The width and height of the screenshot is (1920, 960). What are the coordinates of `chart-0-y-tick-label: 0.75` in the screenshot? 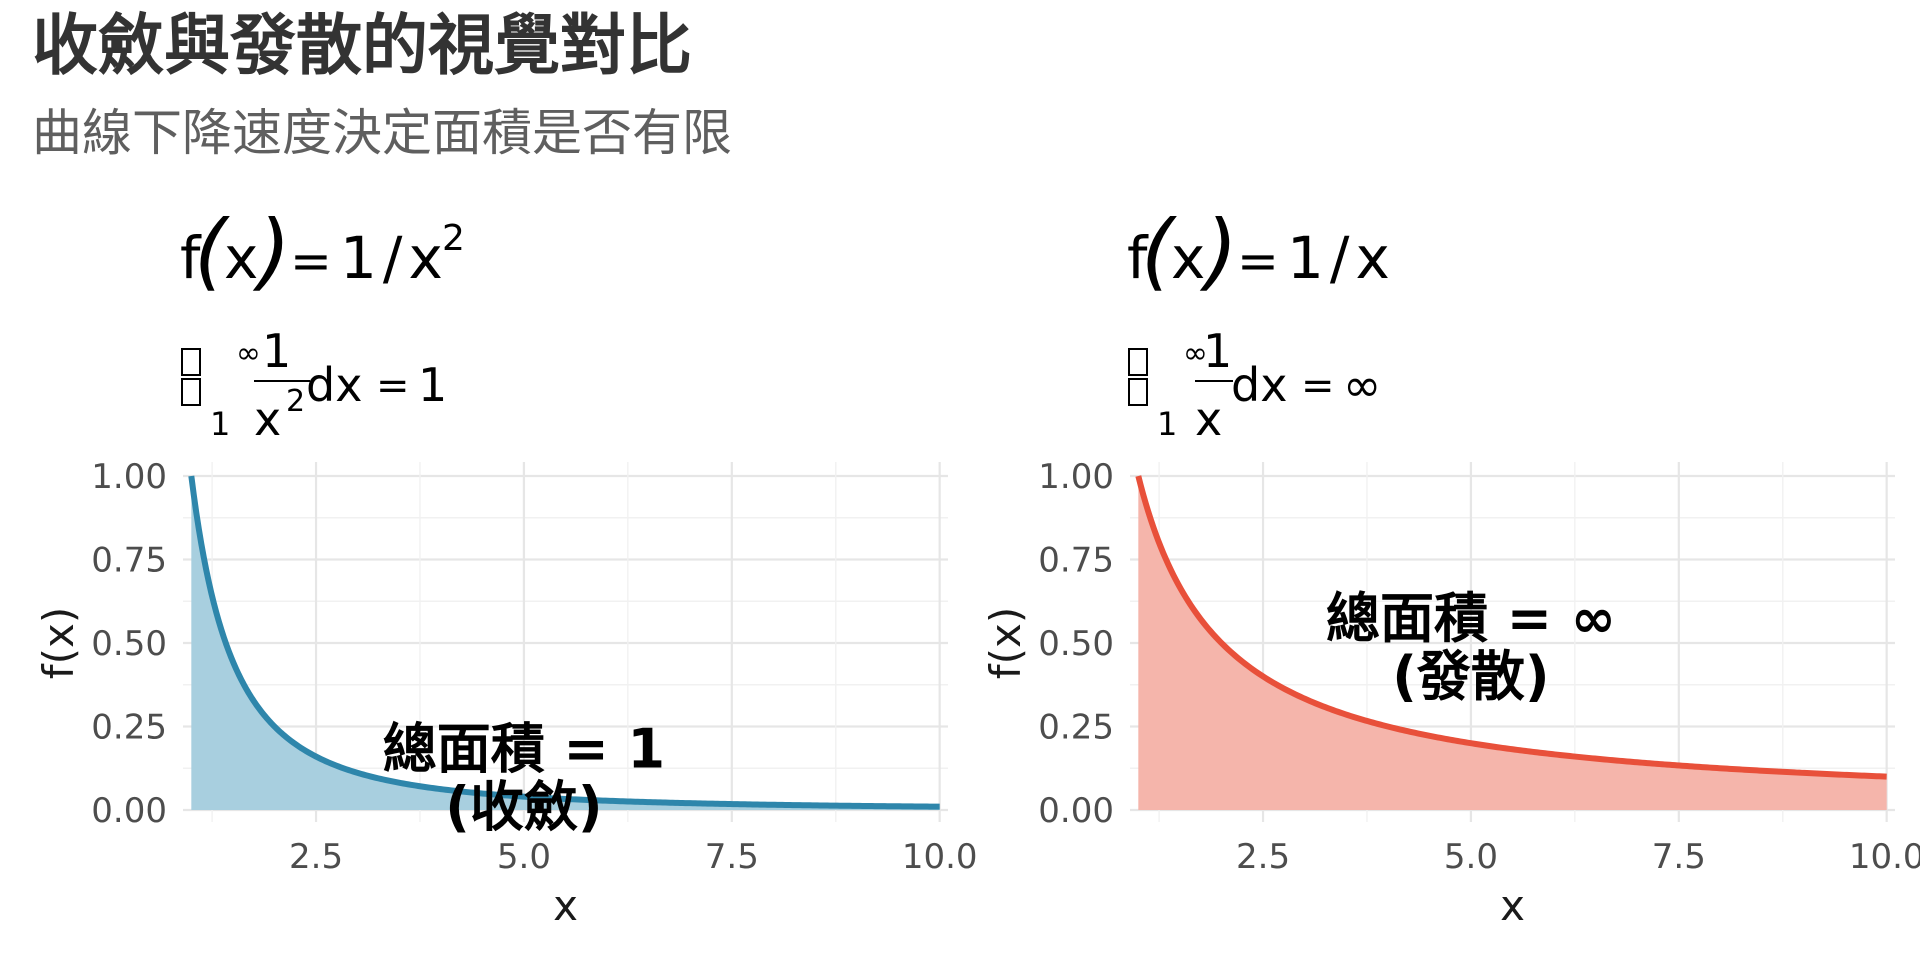 It's located at (129, 561).